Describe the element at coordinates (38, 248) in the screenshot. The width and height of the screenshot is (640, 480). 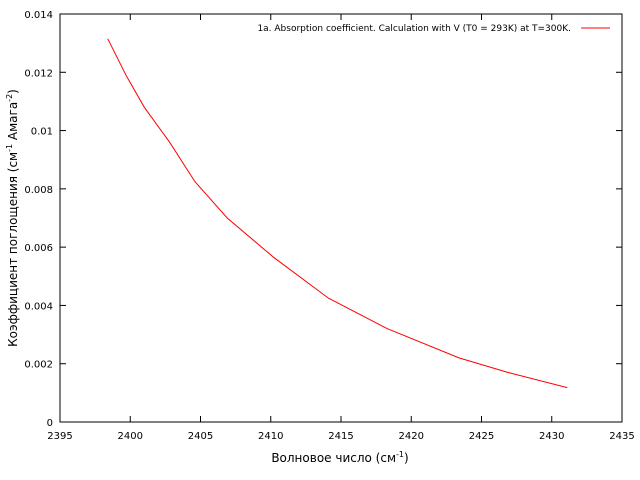
I see `y-tick-label: 0.006` at that location.